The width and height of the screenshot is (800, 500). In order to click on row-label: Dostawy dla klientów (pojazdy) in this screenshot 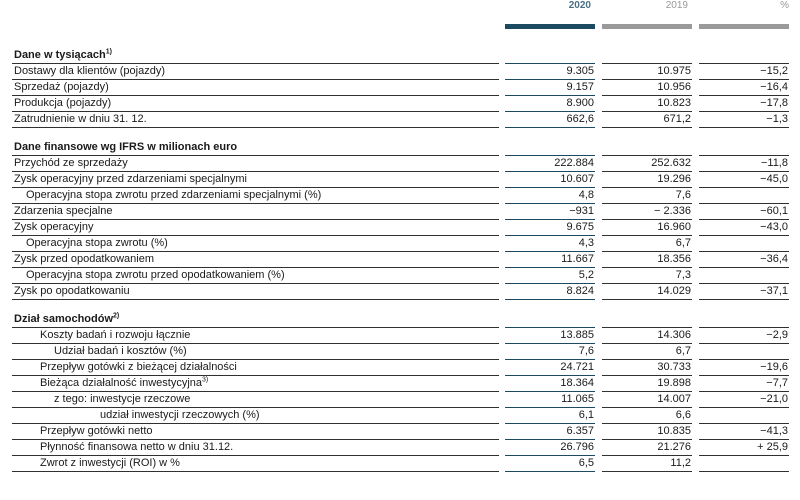, I will do `click(89, 71)`.